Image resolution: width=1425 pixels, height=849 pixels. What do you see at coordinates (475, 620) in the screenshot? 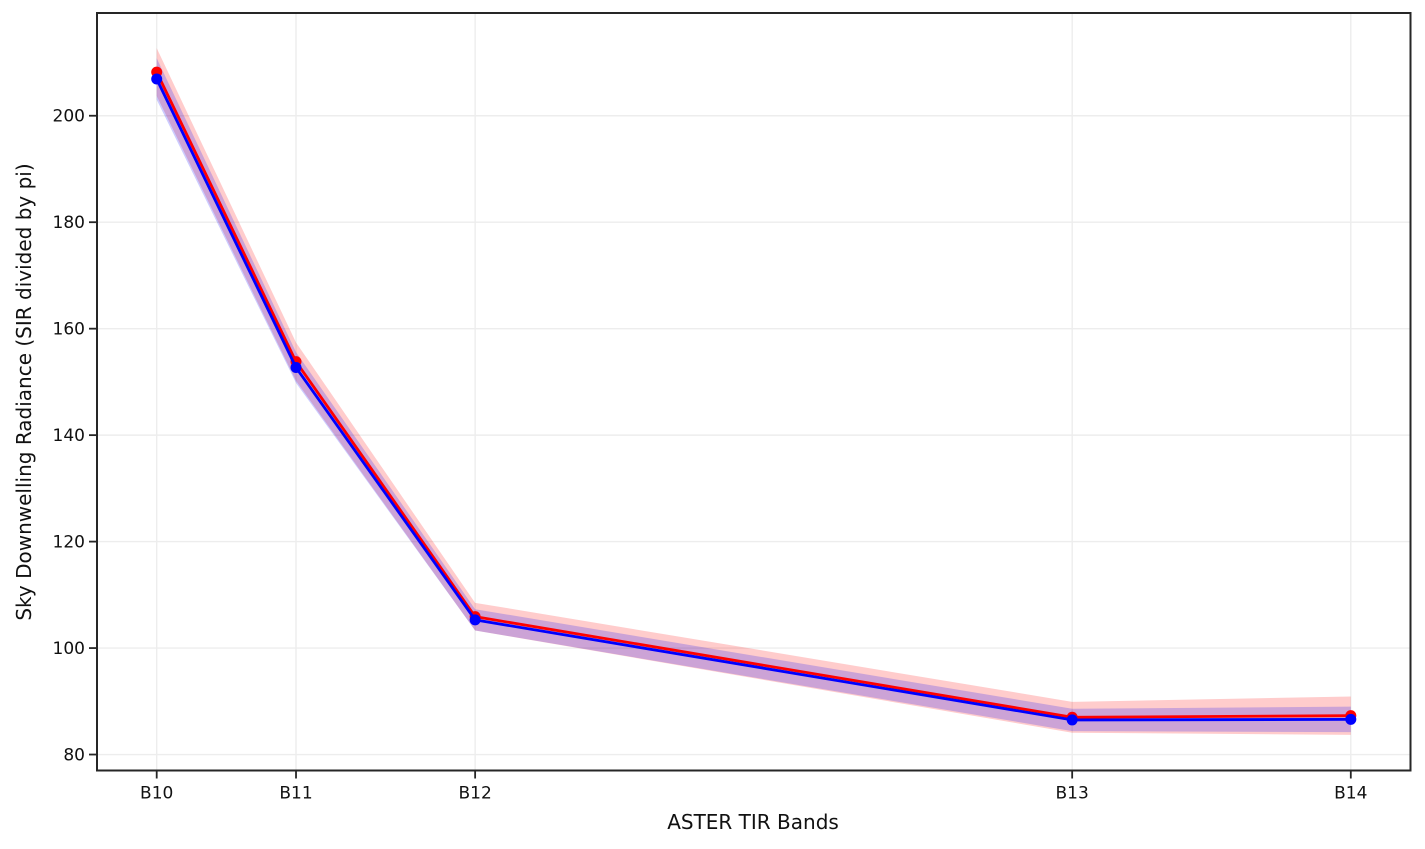
I see `blue-series-marker-B12` at bounding box center [475, 620].